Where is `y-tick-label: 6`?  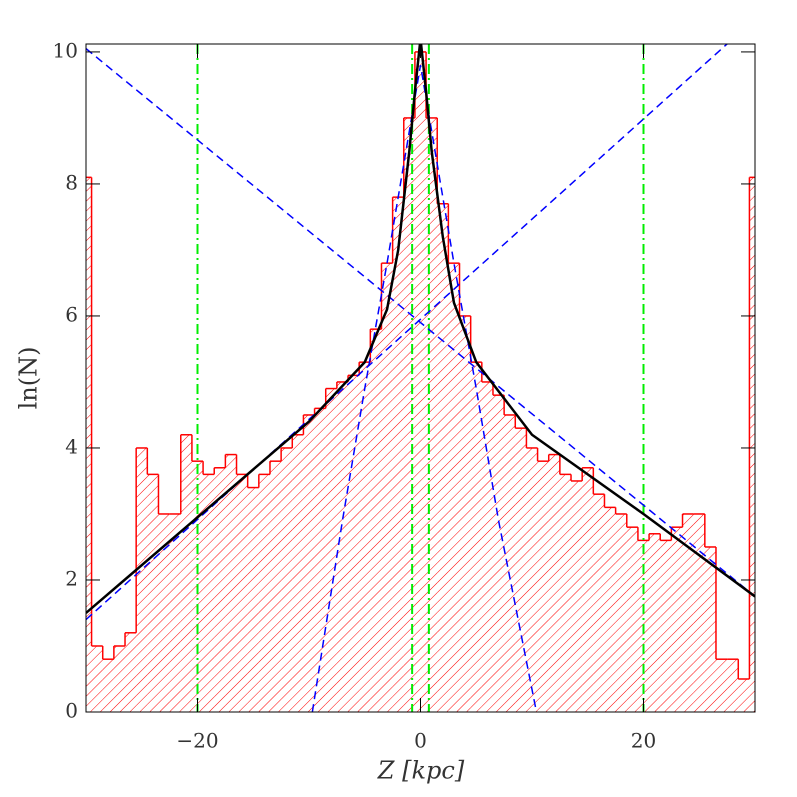 y-tick-label: 6 is located at coordinates (71, 314).